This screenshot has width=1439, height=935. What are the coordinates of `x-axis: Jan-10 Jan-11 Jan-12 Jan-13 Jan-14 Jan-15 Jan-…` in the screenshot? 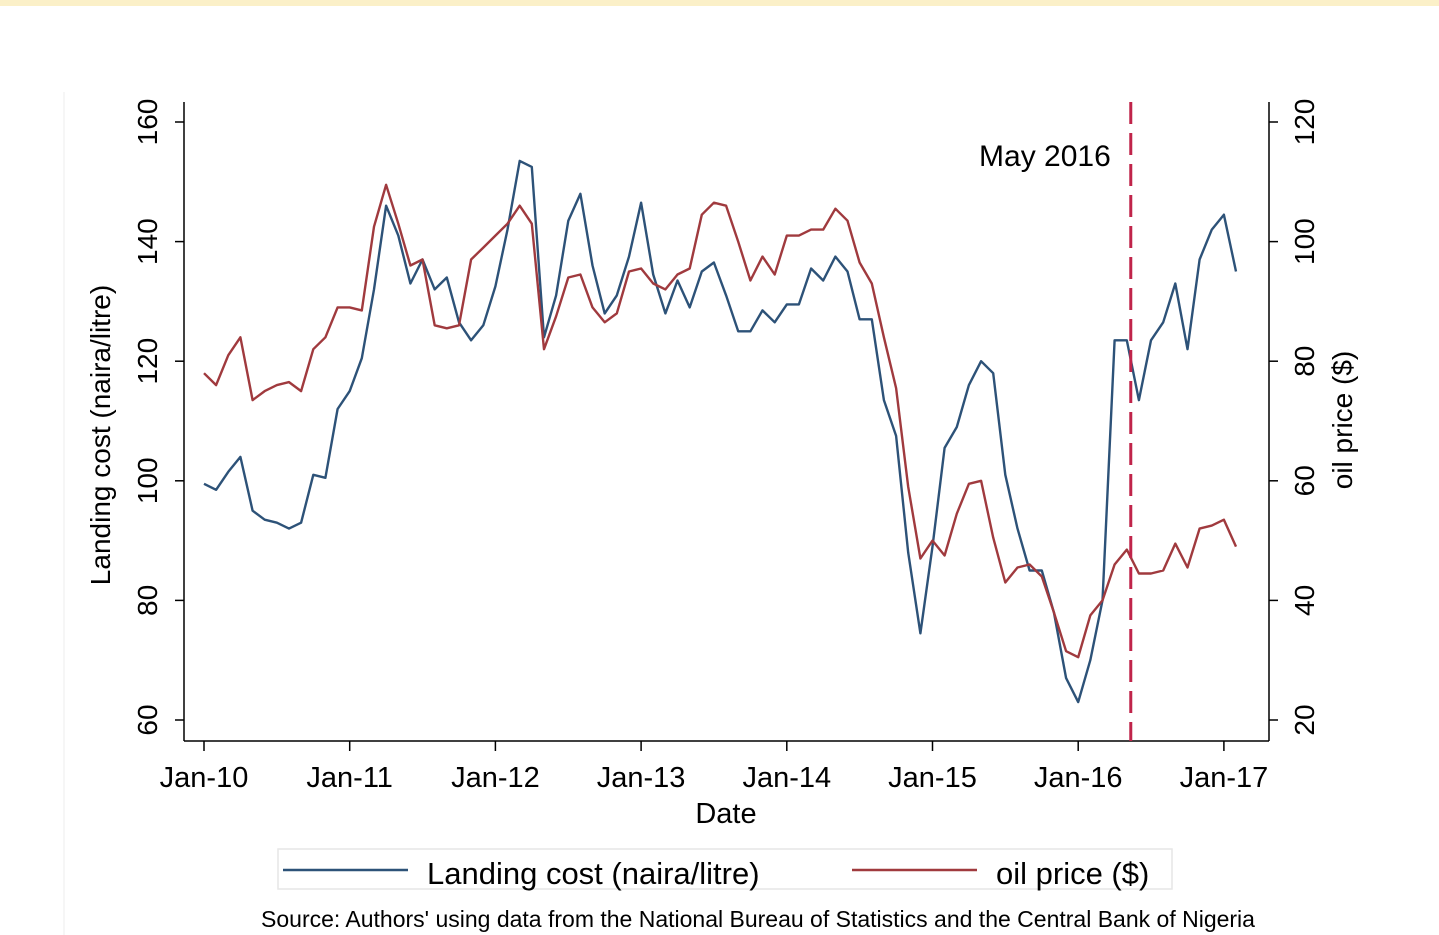 It's located at (714, 767).